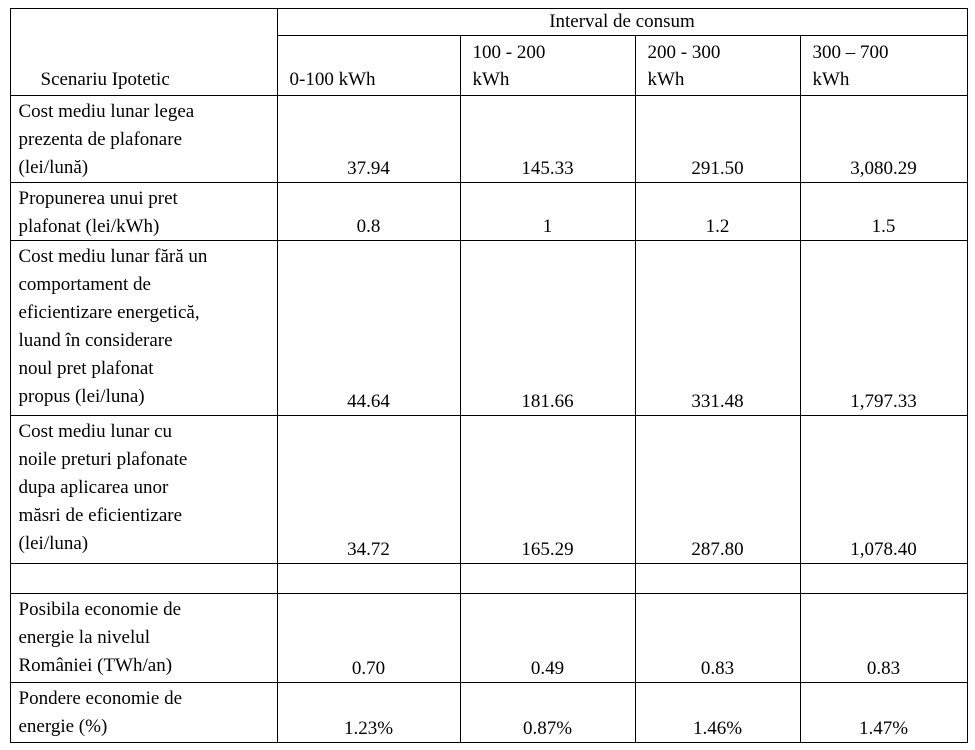  I want to click on value-cell: 1, so click(547, 211).